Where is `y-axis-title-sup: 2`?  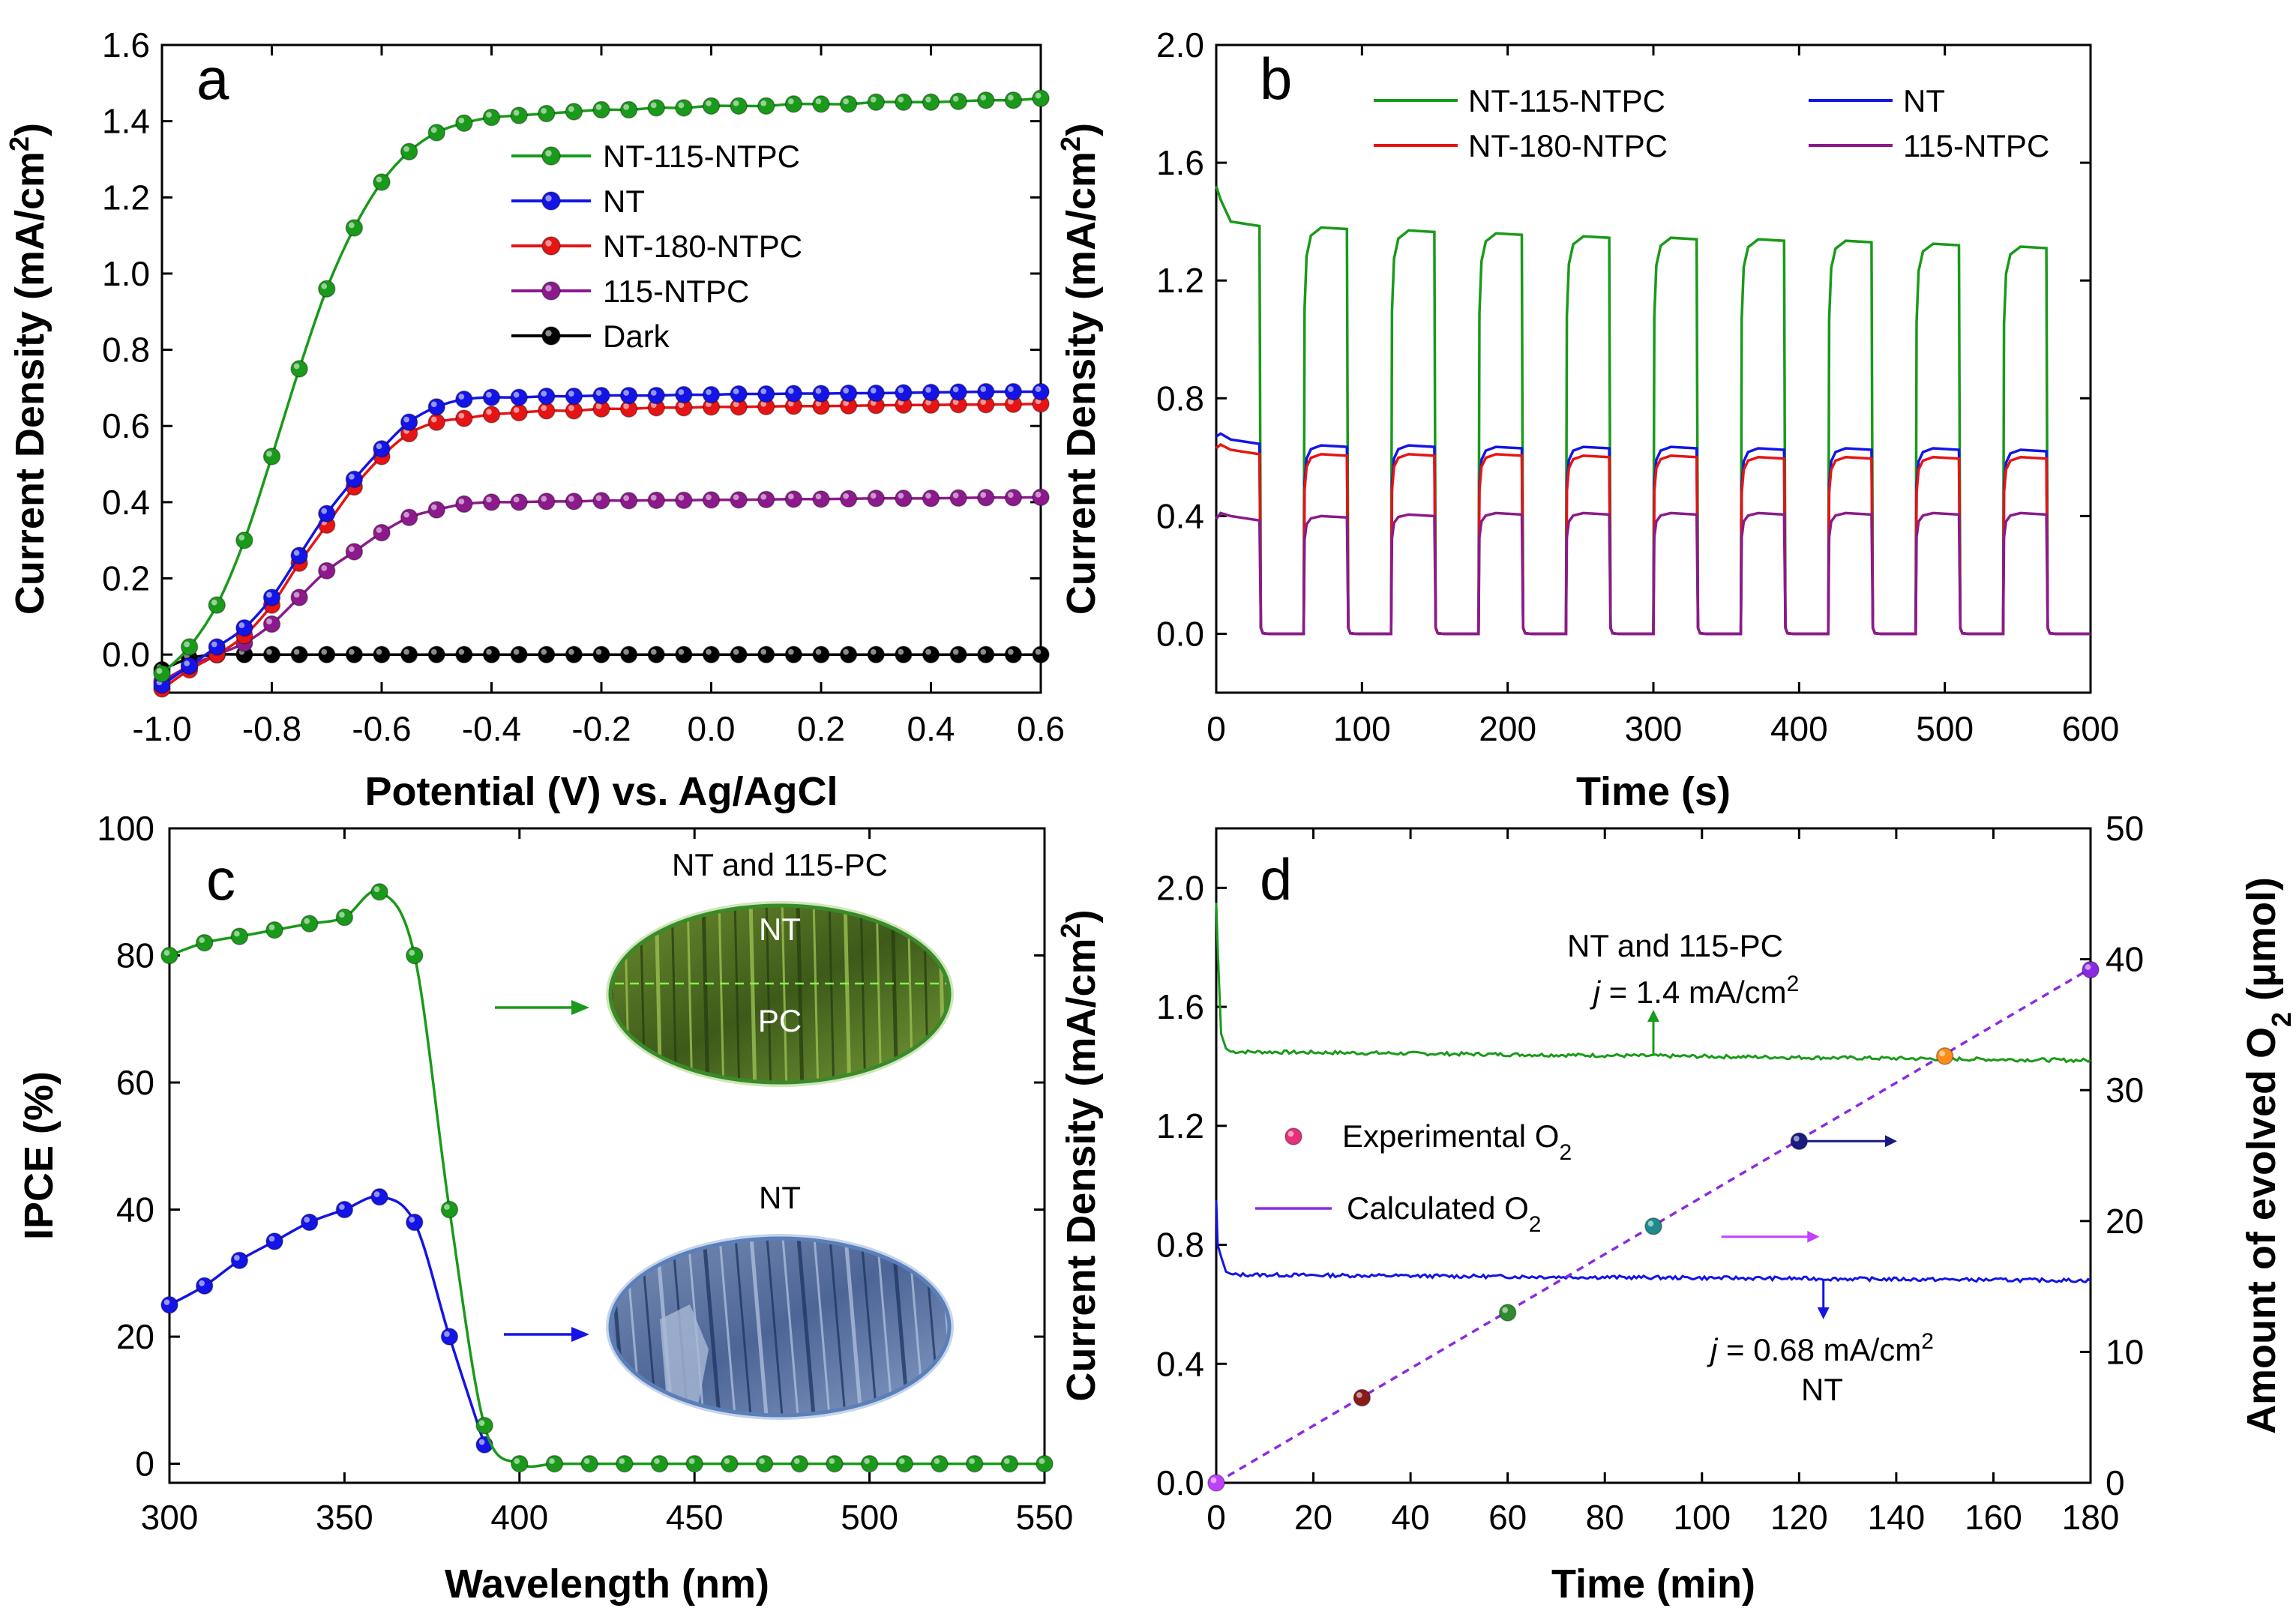 y-axis-title-sup: 2 is located at coordinates (19, 143).